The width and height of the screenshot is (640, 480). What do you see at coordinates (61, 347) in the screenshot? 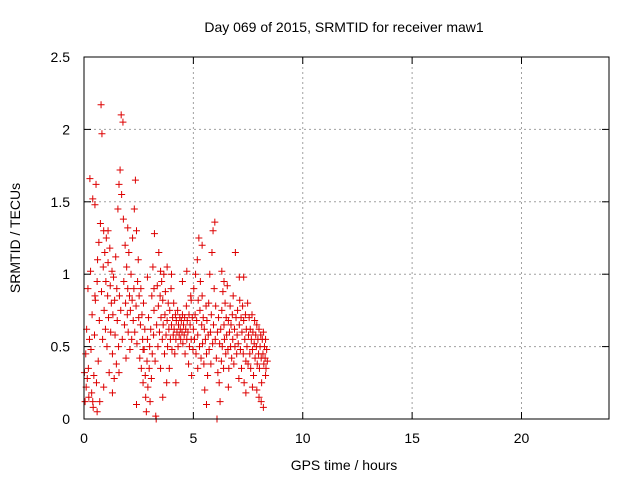
I see `y-tick-label: 0.5` at bounding box center [61, 347].